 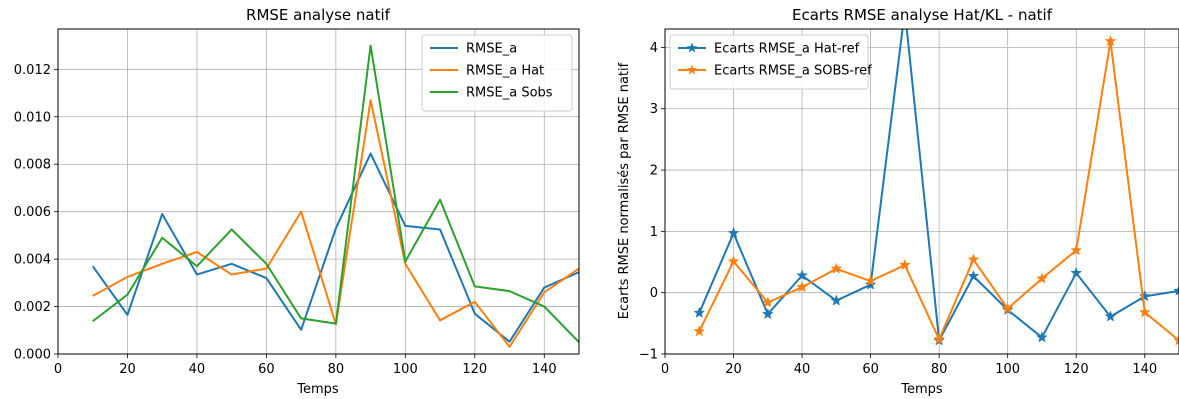 I want to click on y-tick-label: 0.008, so click(x=32, y=165).